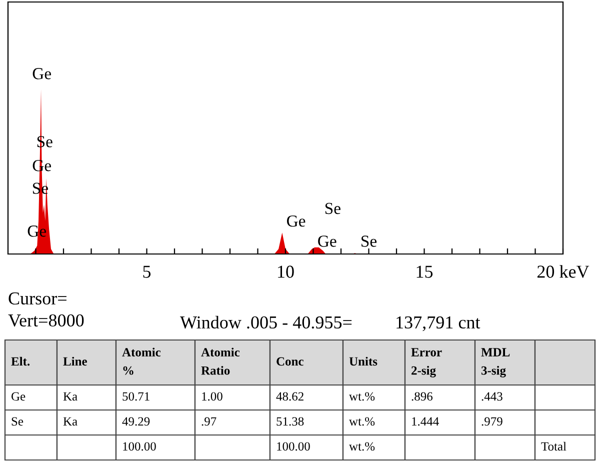  Describe the element at coordinates (136, 421) in the screenshot. I see `text: 49.29` at that location.